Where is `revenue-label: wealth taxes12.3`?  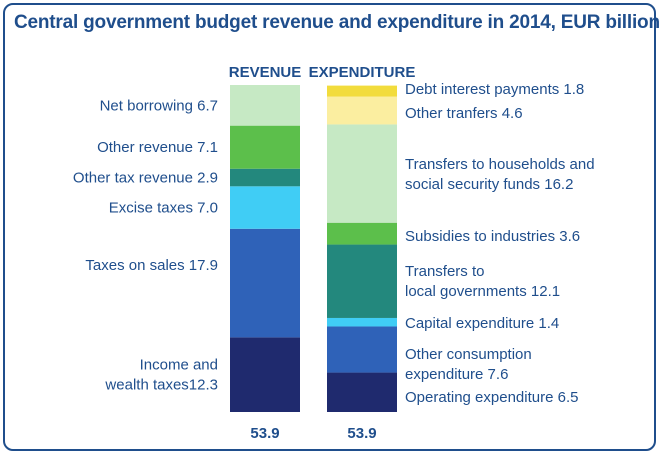
revenue-label: wealth taxes12.3 is located at coordinates (161, 385).